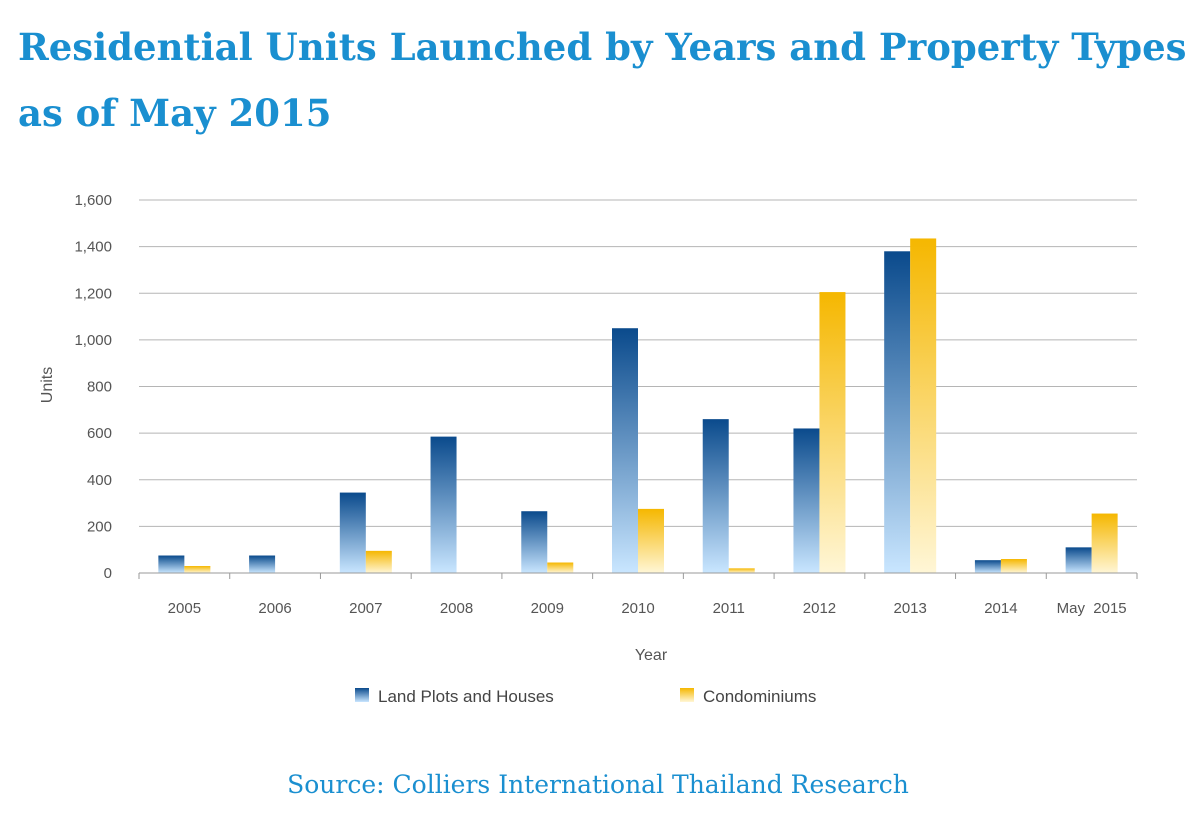 This screenshot has width=1200, height=814. I want to click on y-tick-label: 1,200, so click(93, 293).